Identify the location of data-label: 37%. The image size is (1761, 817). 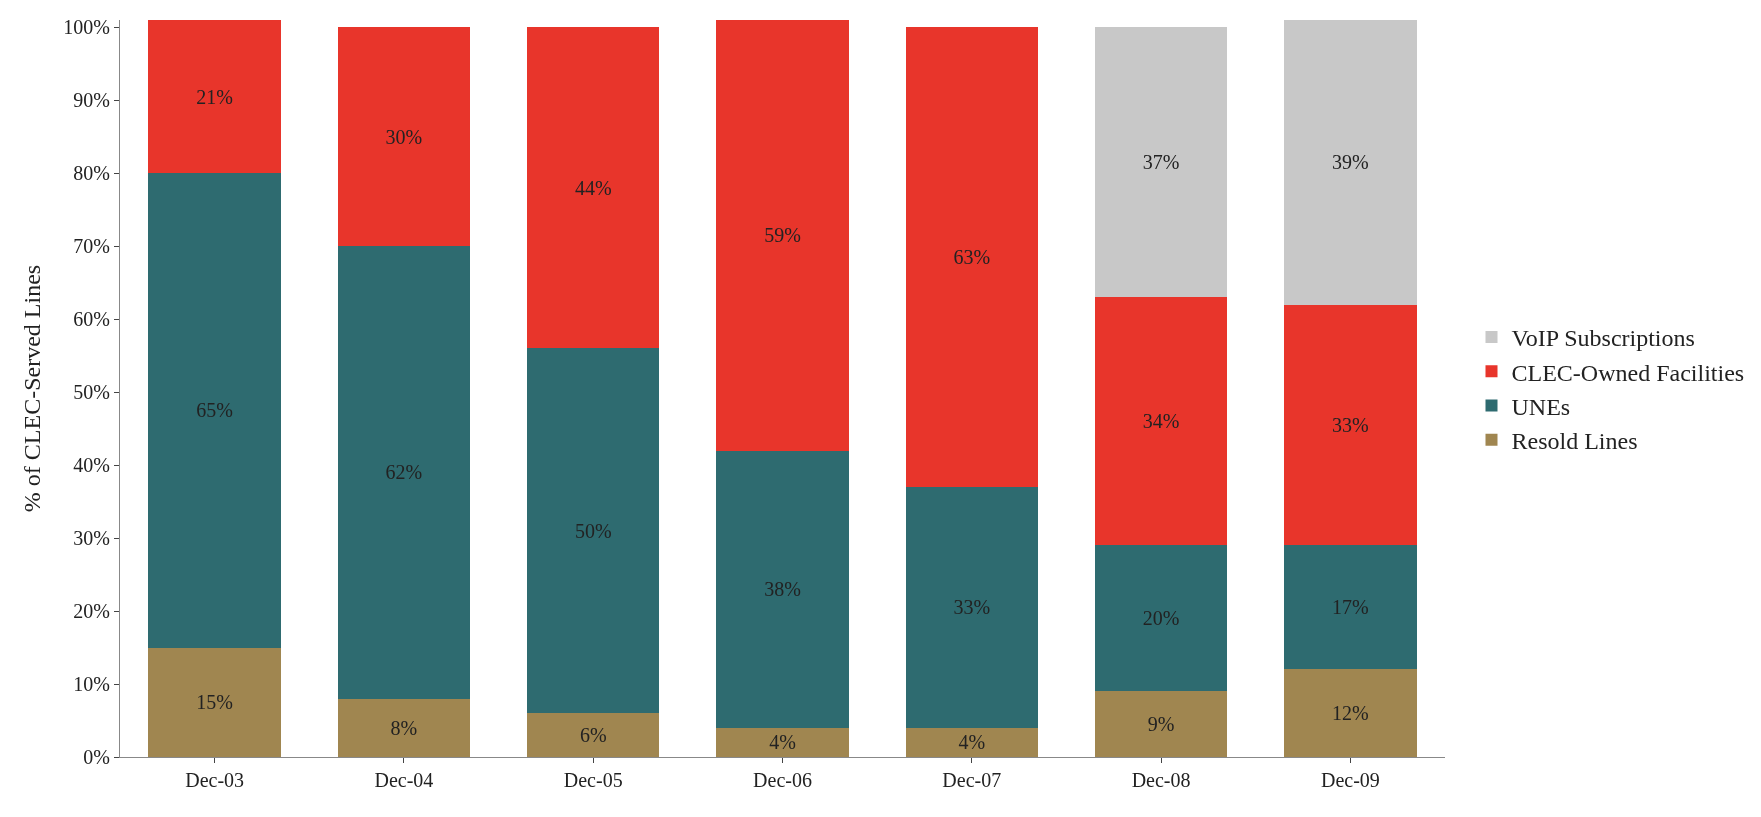
(1161, 162).